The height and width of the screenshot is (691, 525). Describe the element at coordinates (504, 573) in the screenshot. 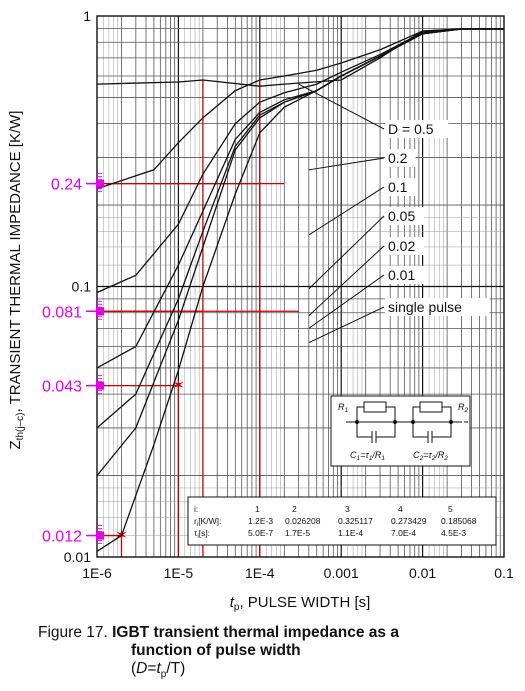

I see `x-tick-label: 0.1` at that location.